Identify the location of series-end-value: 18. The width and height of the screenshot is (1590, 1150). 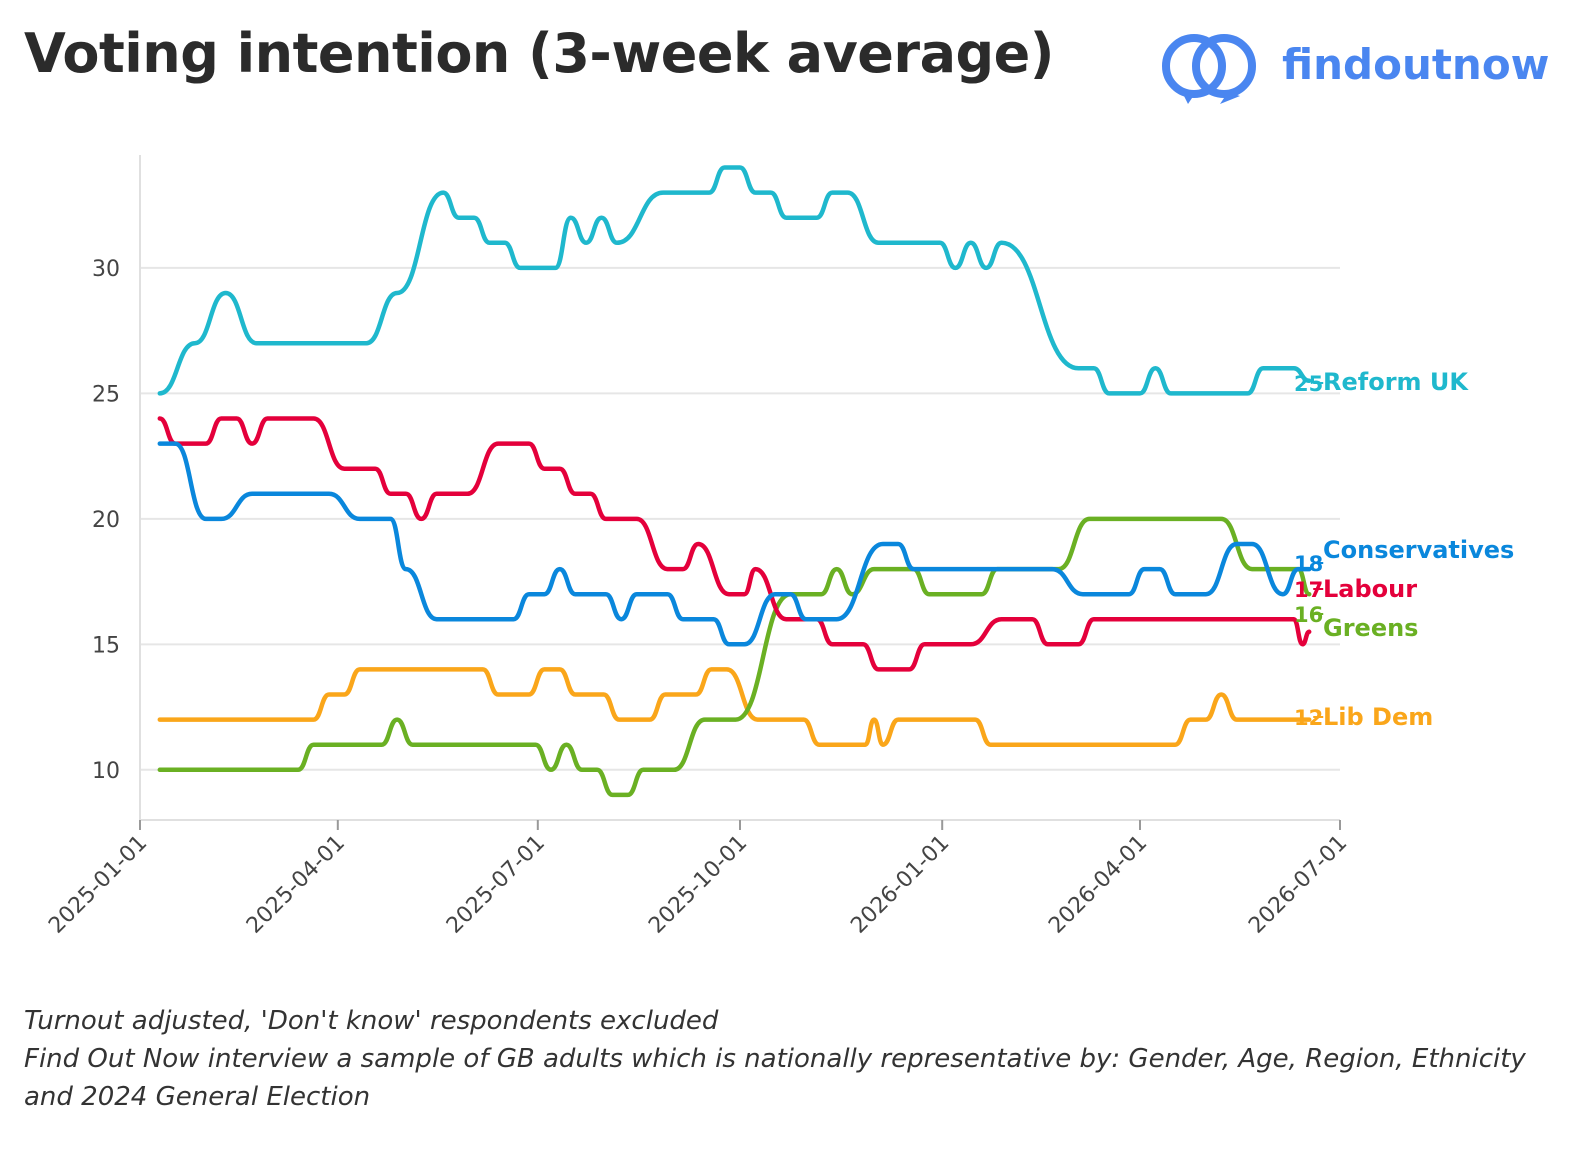
(1308, 564).